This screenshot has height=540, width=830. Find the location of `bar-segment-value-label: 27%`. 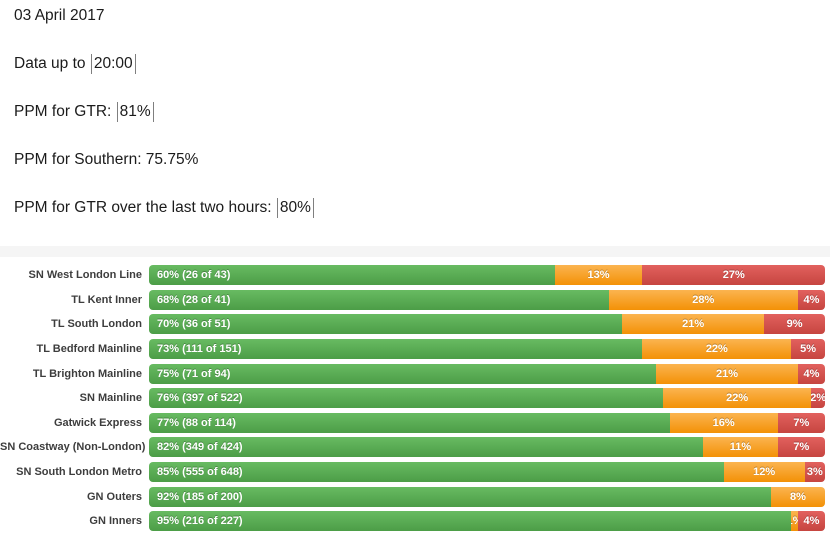

bar-segment-value-label: 27% is located at coordinates (733, 275).